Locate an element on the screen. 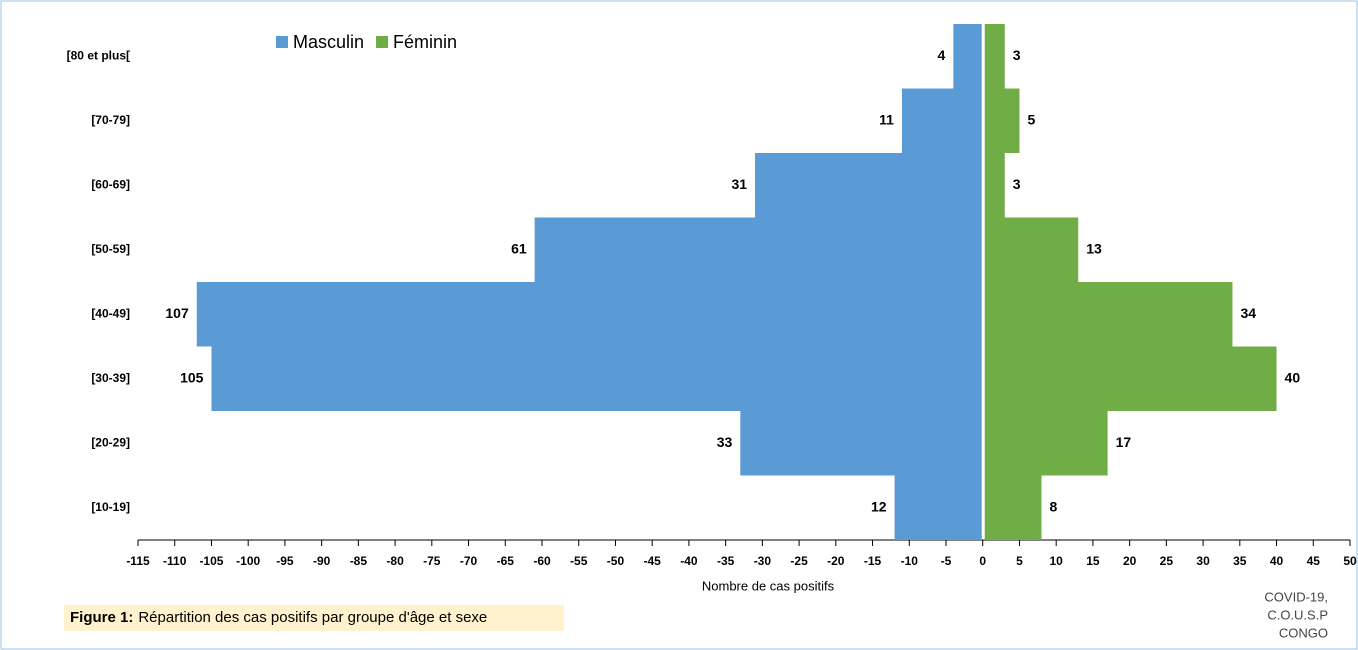 The height and width of the screenshot is (650, 1358). data-label: 8 is located at coordinates (1053, 506).